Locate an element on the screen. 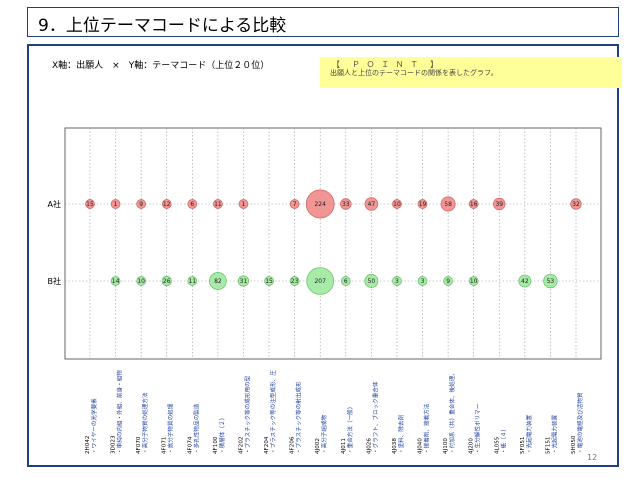 Image resolution: width=640 pixels, height=480 pixels. x-tick-description: ・ワイヤーの光学要素 is located at coordinates (94, 426).